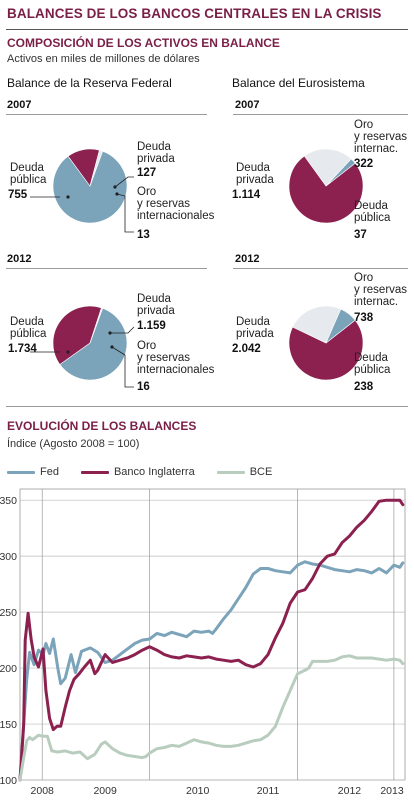  I want to click on y-tick-label: 100, so click(8, 781).